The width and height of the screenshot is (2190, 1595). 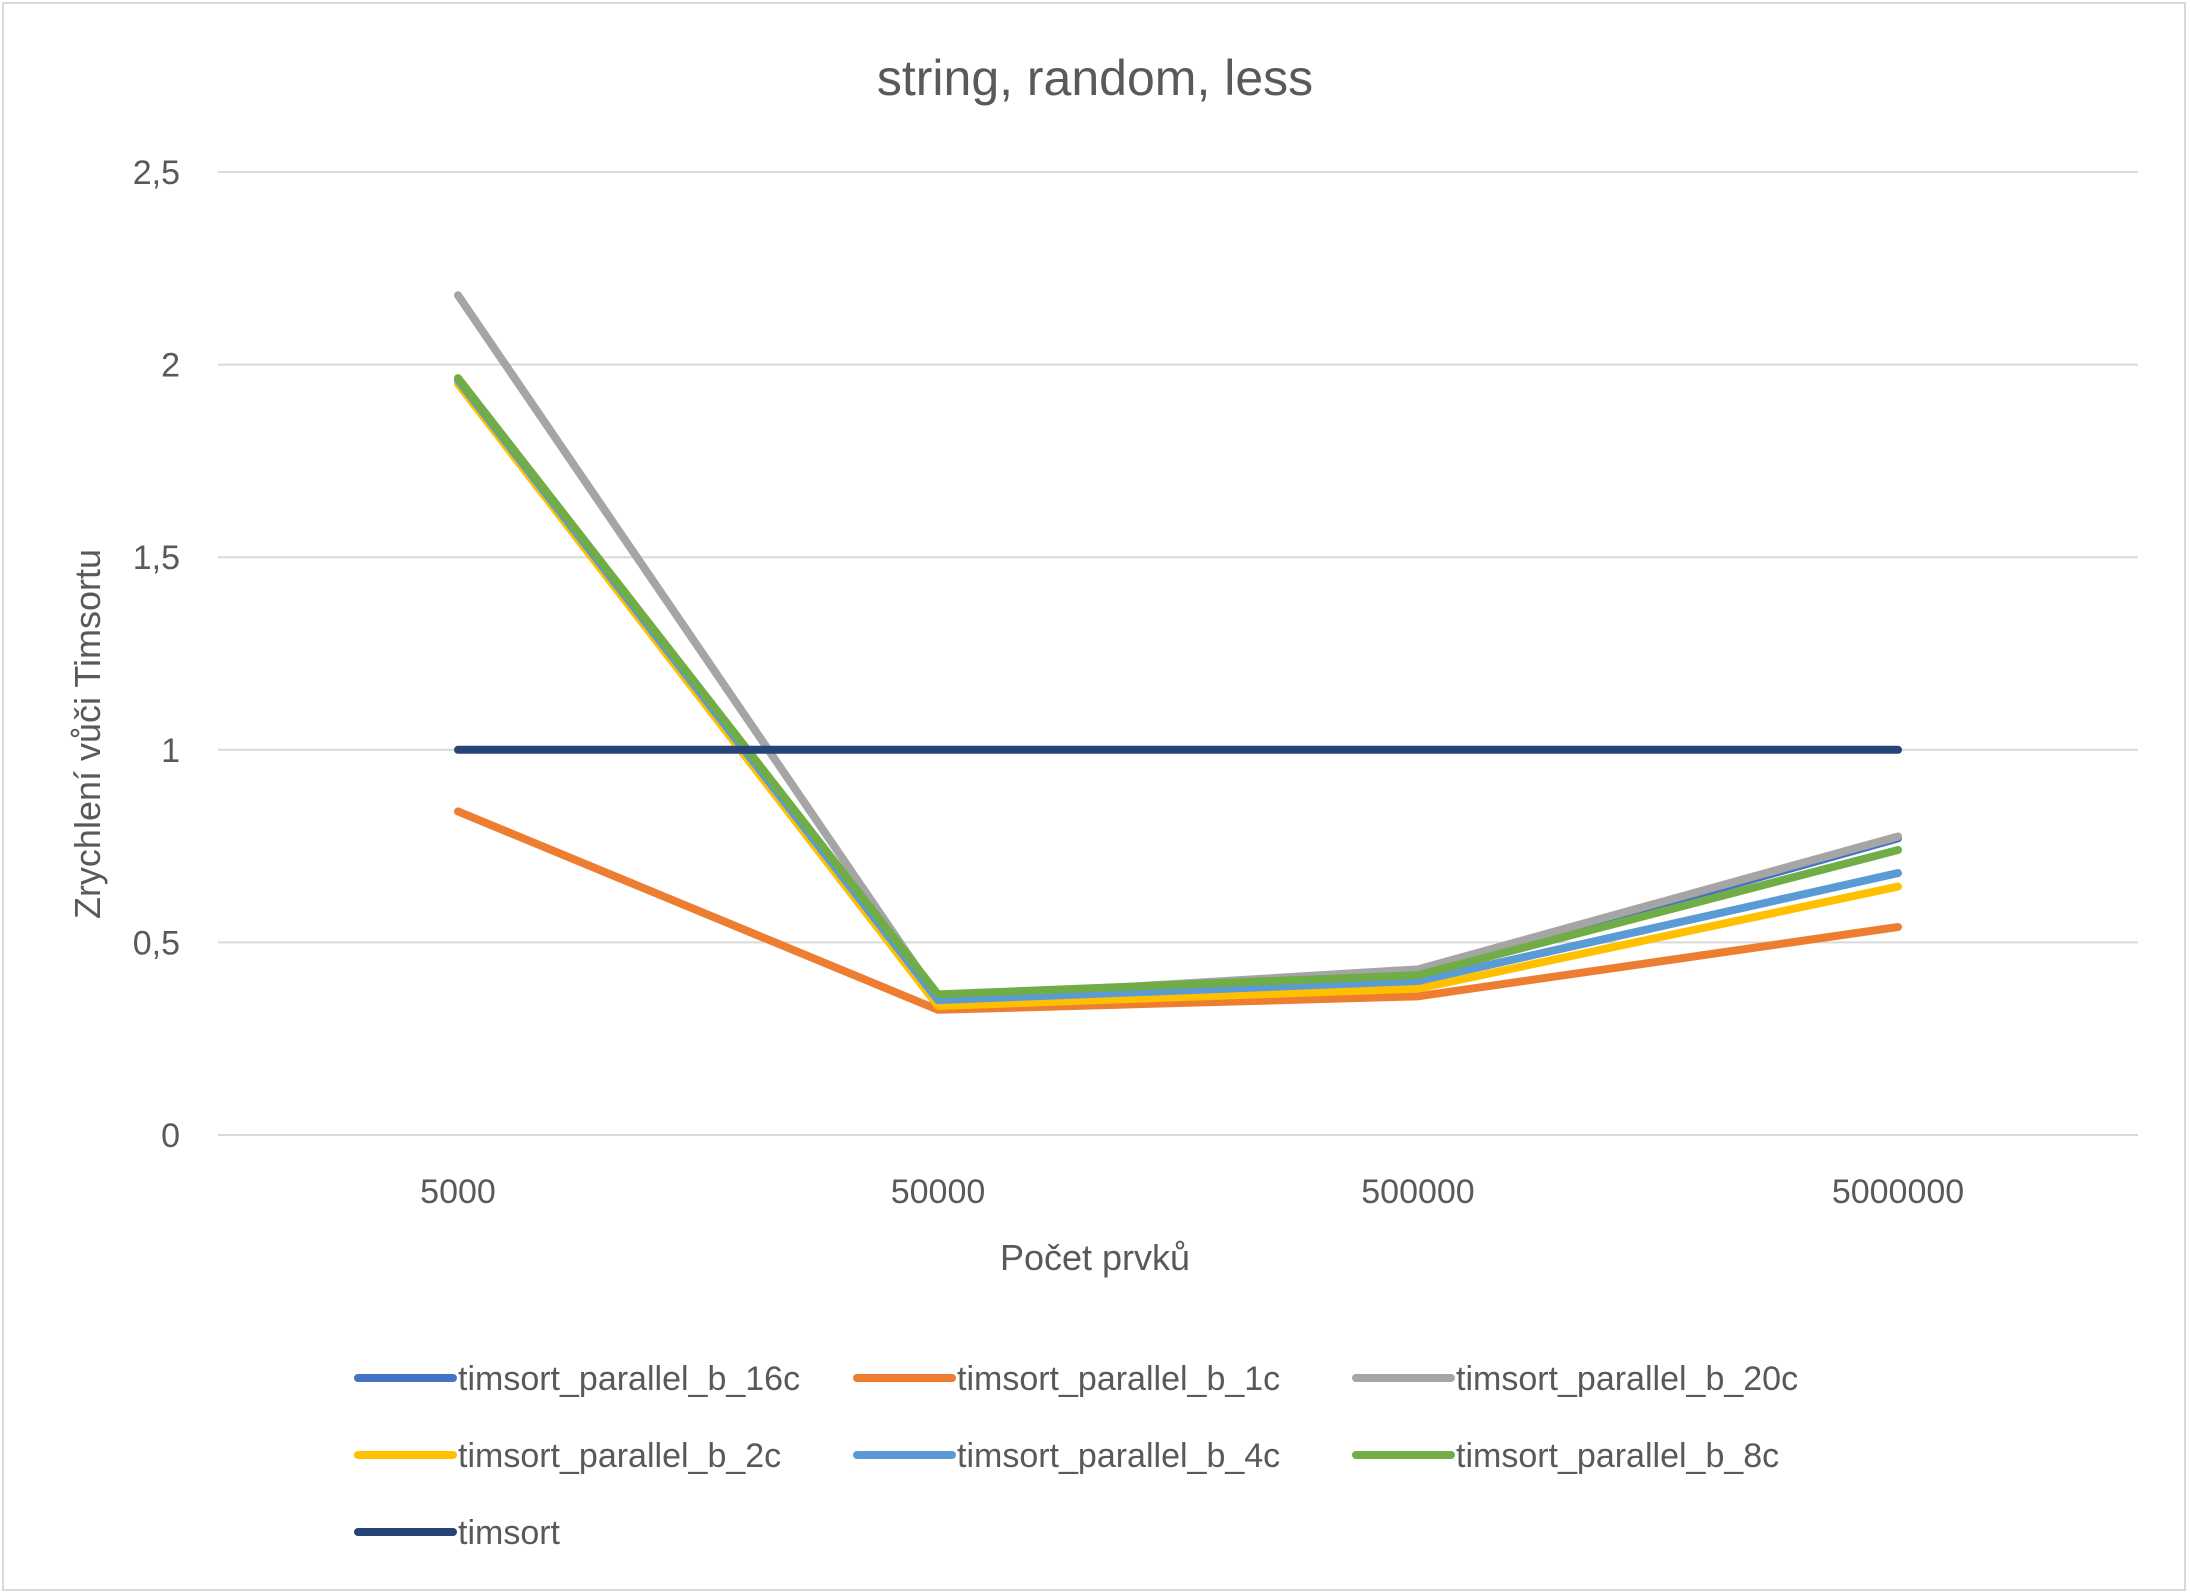 What do you see at coordinates (170, 366) in the screenshot?
I see `y-tick-label: 2` at bounding box center [170, 366].